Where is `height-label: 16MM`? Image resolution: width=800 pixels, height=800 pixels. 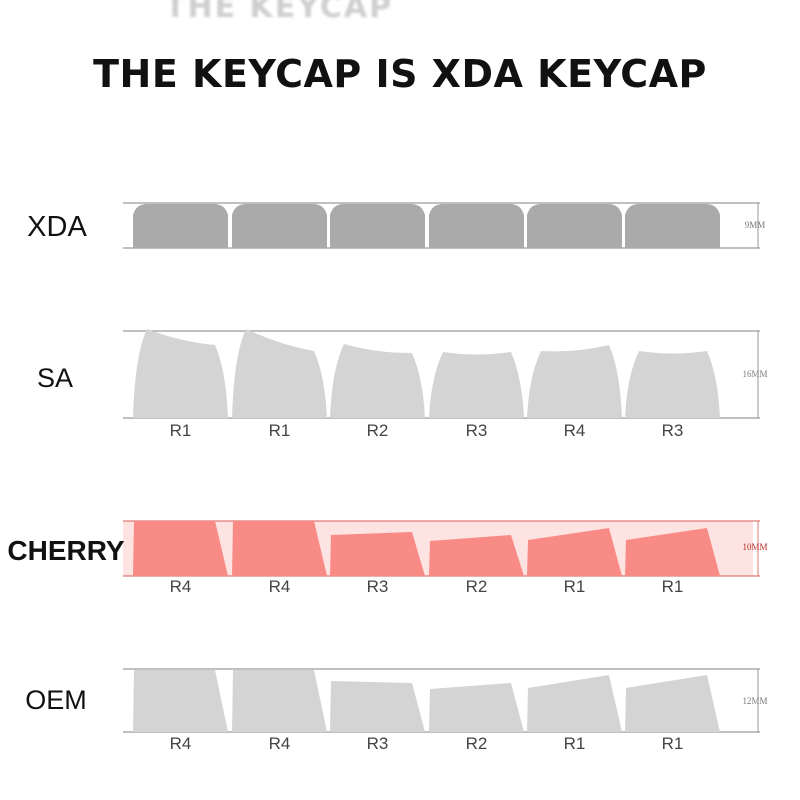
height-label: 16MM is located at coordinates (754, 374).